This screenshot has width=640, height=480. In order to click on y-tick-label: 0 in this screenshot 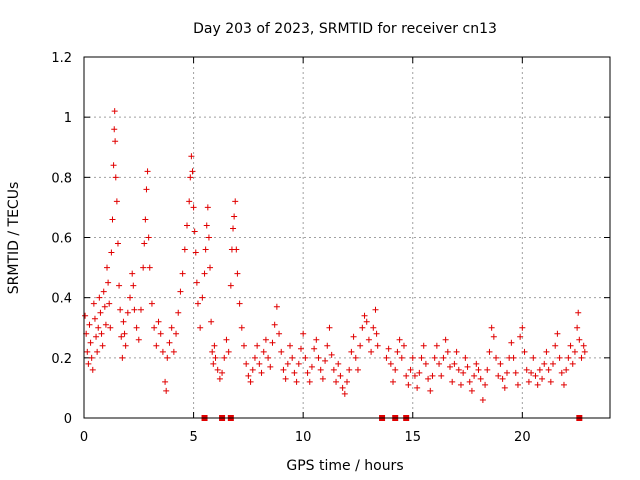, I will do `click(68, 419)`.